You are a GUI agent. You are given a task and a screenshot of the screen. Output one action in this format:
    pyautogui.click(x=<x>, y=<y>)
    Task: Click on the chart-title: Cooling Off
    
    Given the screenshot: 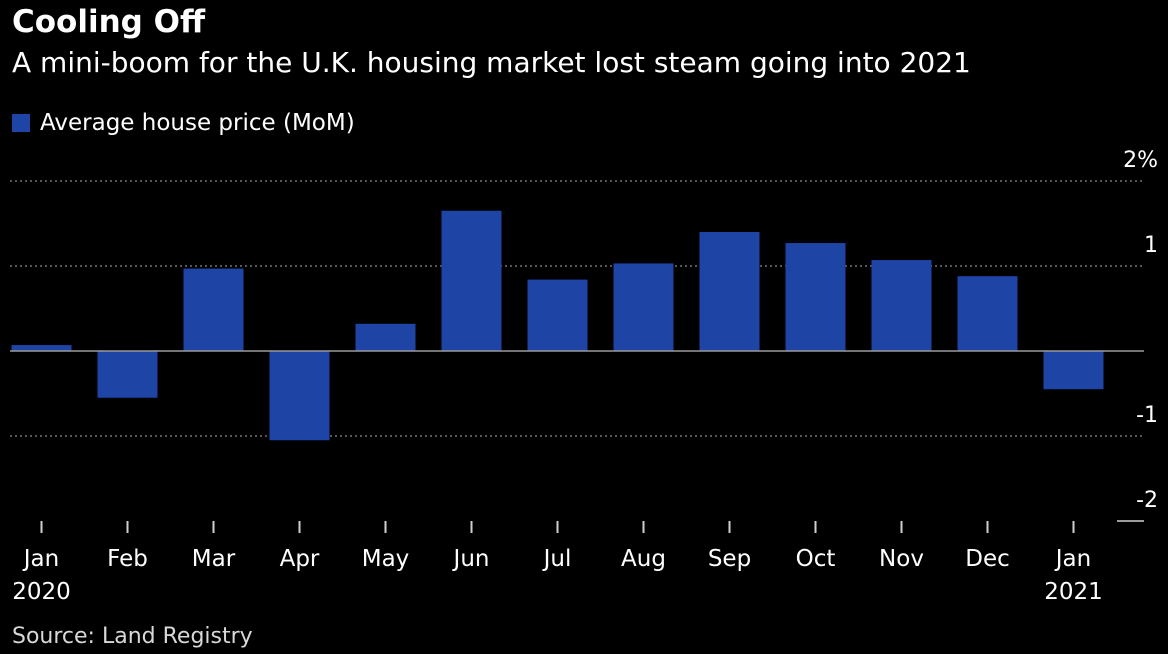 What is the action you would take?
    pyautogui.click(x=109, y=22)
    